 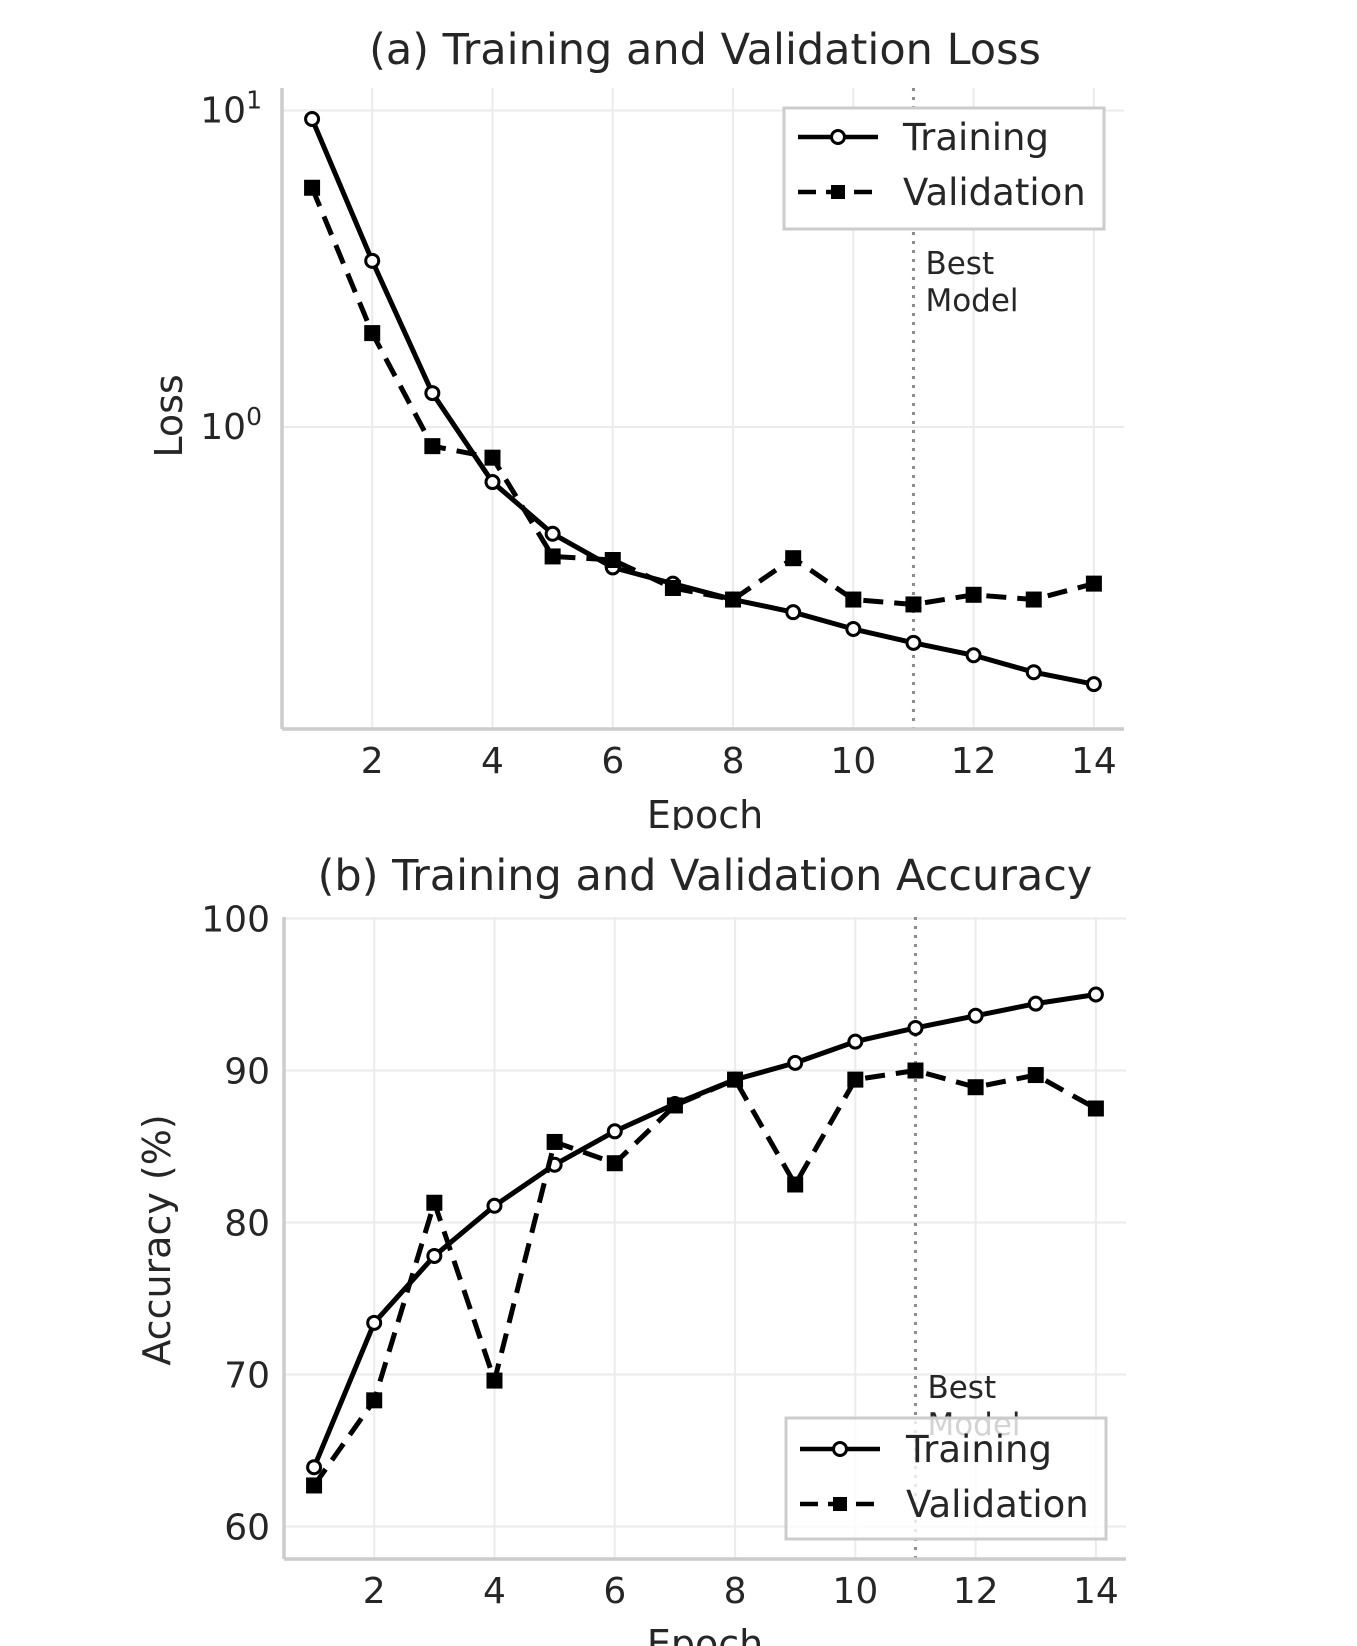 I want to click on loss-chart-title: (a) Training and Validation Loss, so click(x=705, y=50).